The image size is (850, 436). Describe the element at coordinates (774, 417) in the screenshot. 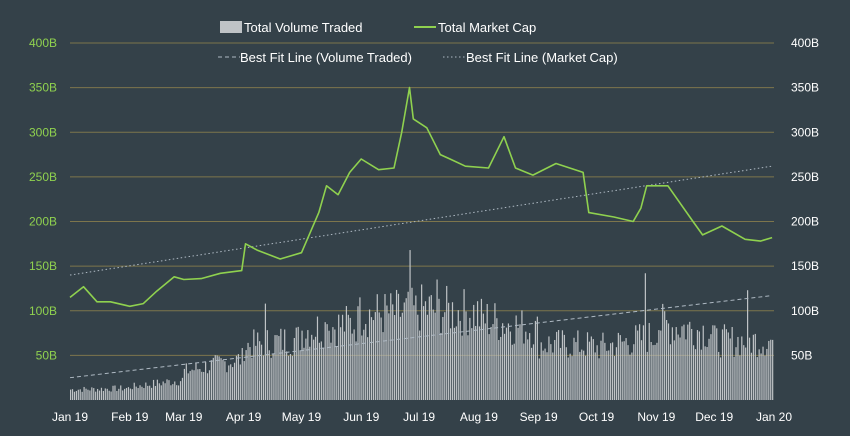

I see `x-tick: Jan 20` at that location.